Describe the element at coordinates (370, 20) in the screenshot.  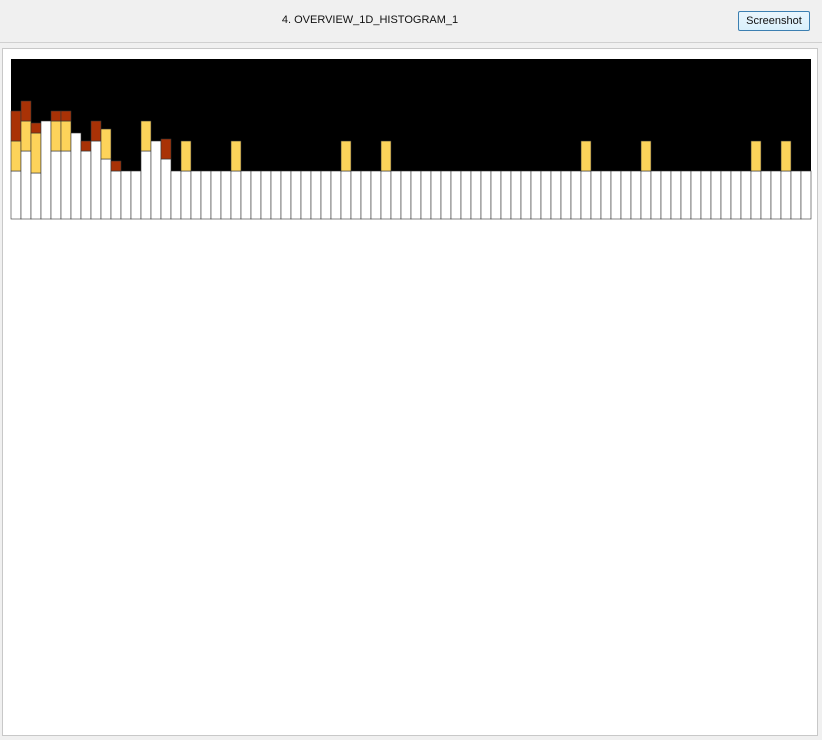
I see `window-title: 4. OVERVIEW_1D_HISTOGRAM_1` at that location.